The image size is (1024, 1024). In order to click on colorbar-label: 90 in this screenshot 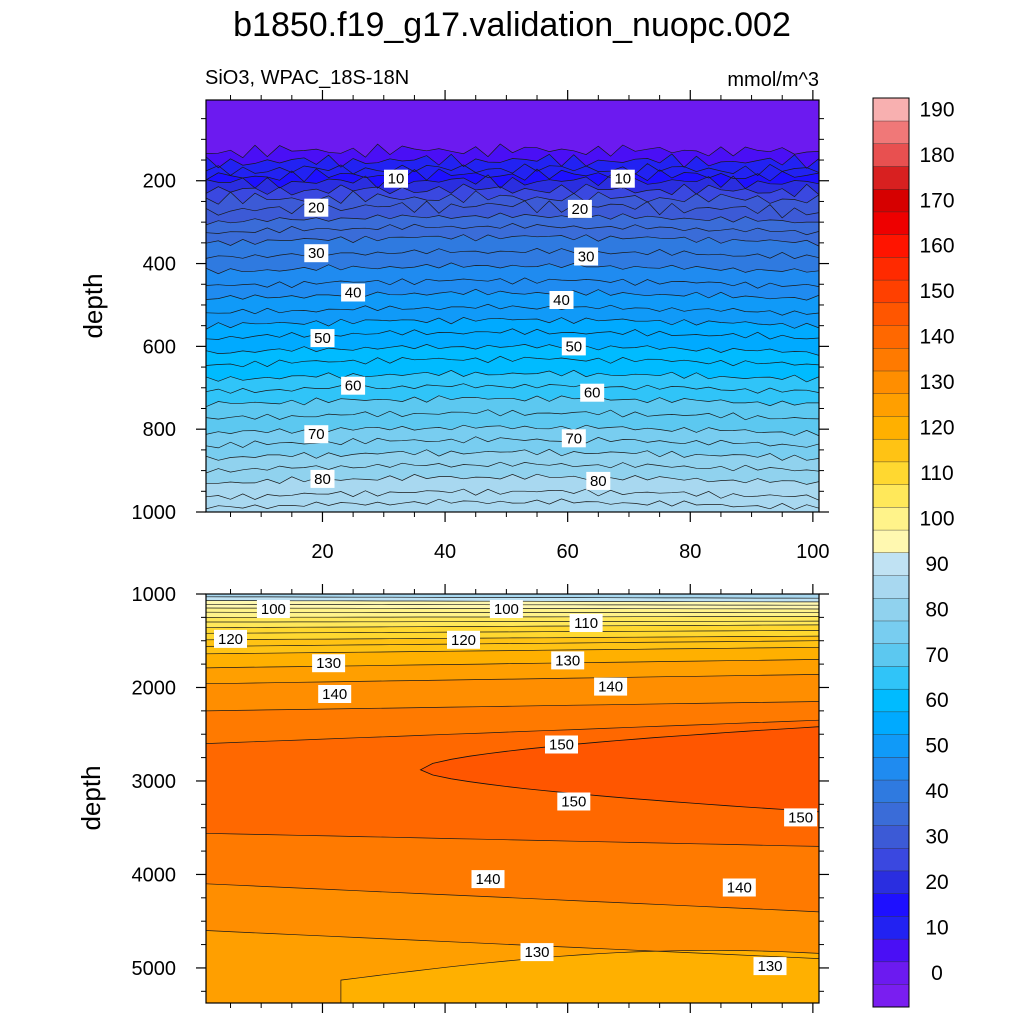, I will do `click(936, 564)`.